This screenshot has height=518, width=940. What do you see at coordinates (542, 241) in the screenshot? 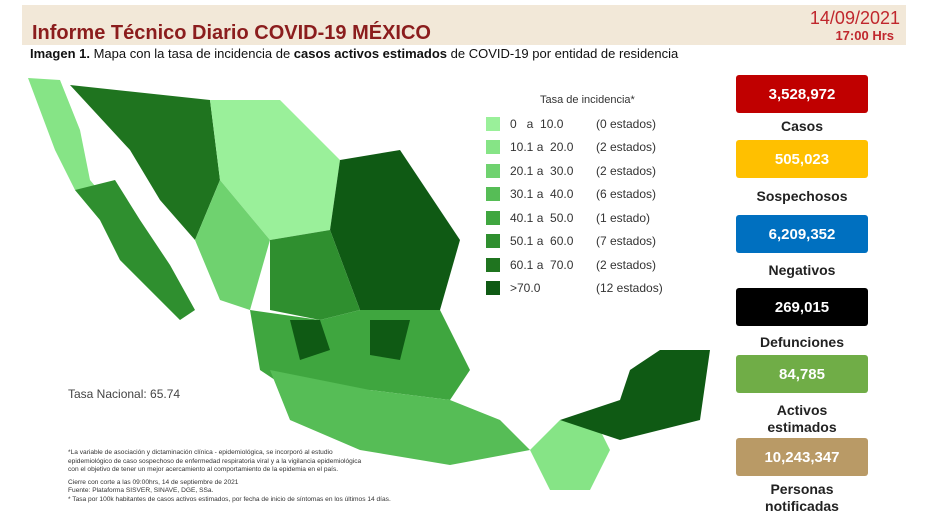
I see `legend-range: 50.1 a 60.0` at bounding box center [542, 241].